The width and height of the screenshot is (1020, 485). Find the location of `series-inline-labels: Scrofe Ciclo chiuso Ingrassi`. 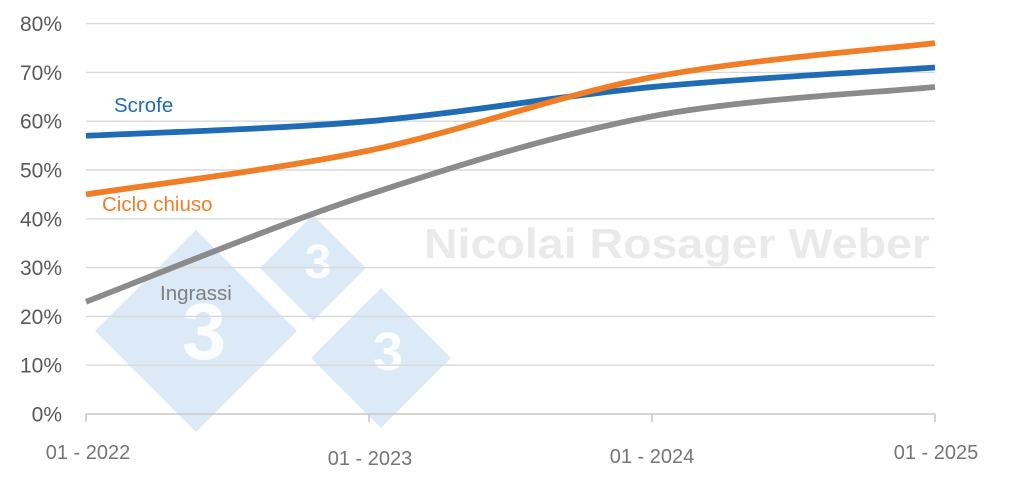

series-inline-labels: Scrofe Ciclo chiuso Ingrassi is located at coordinates (167, 199).